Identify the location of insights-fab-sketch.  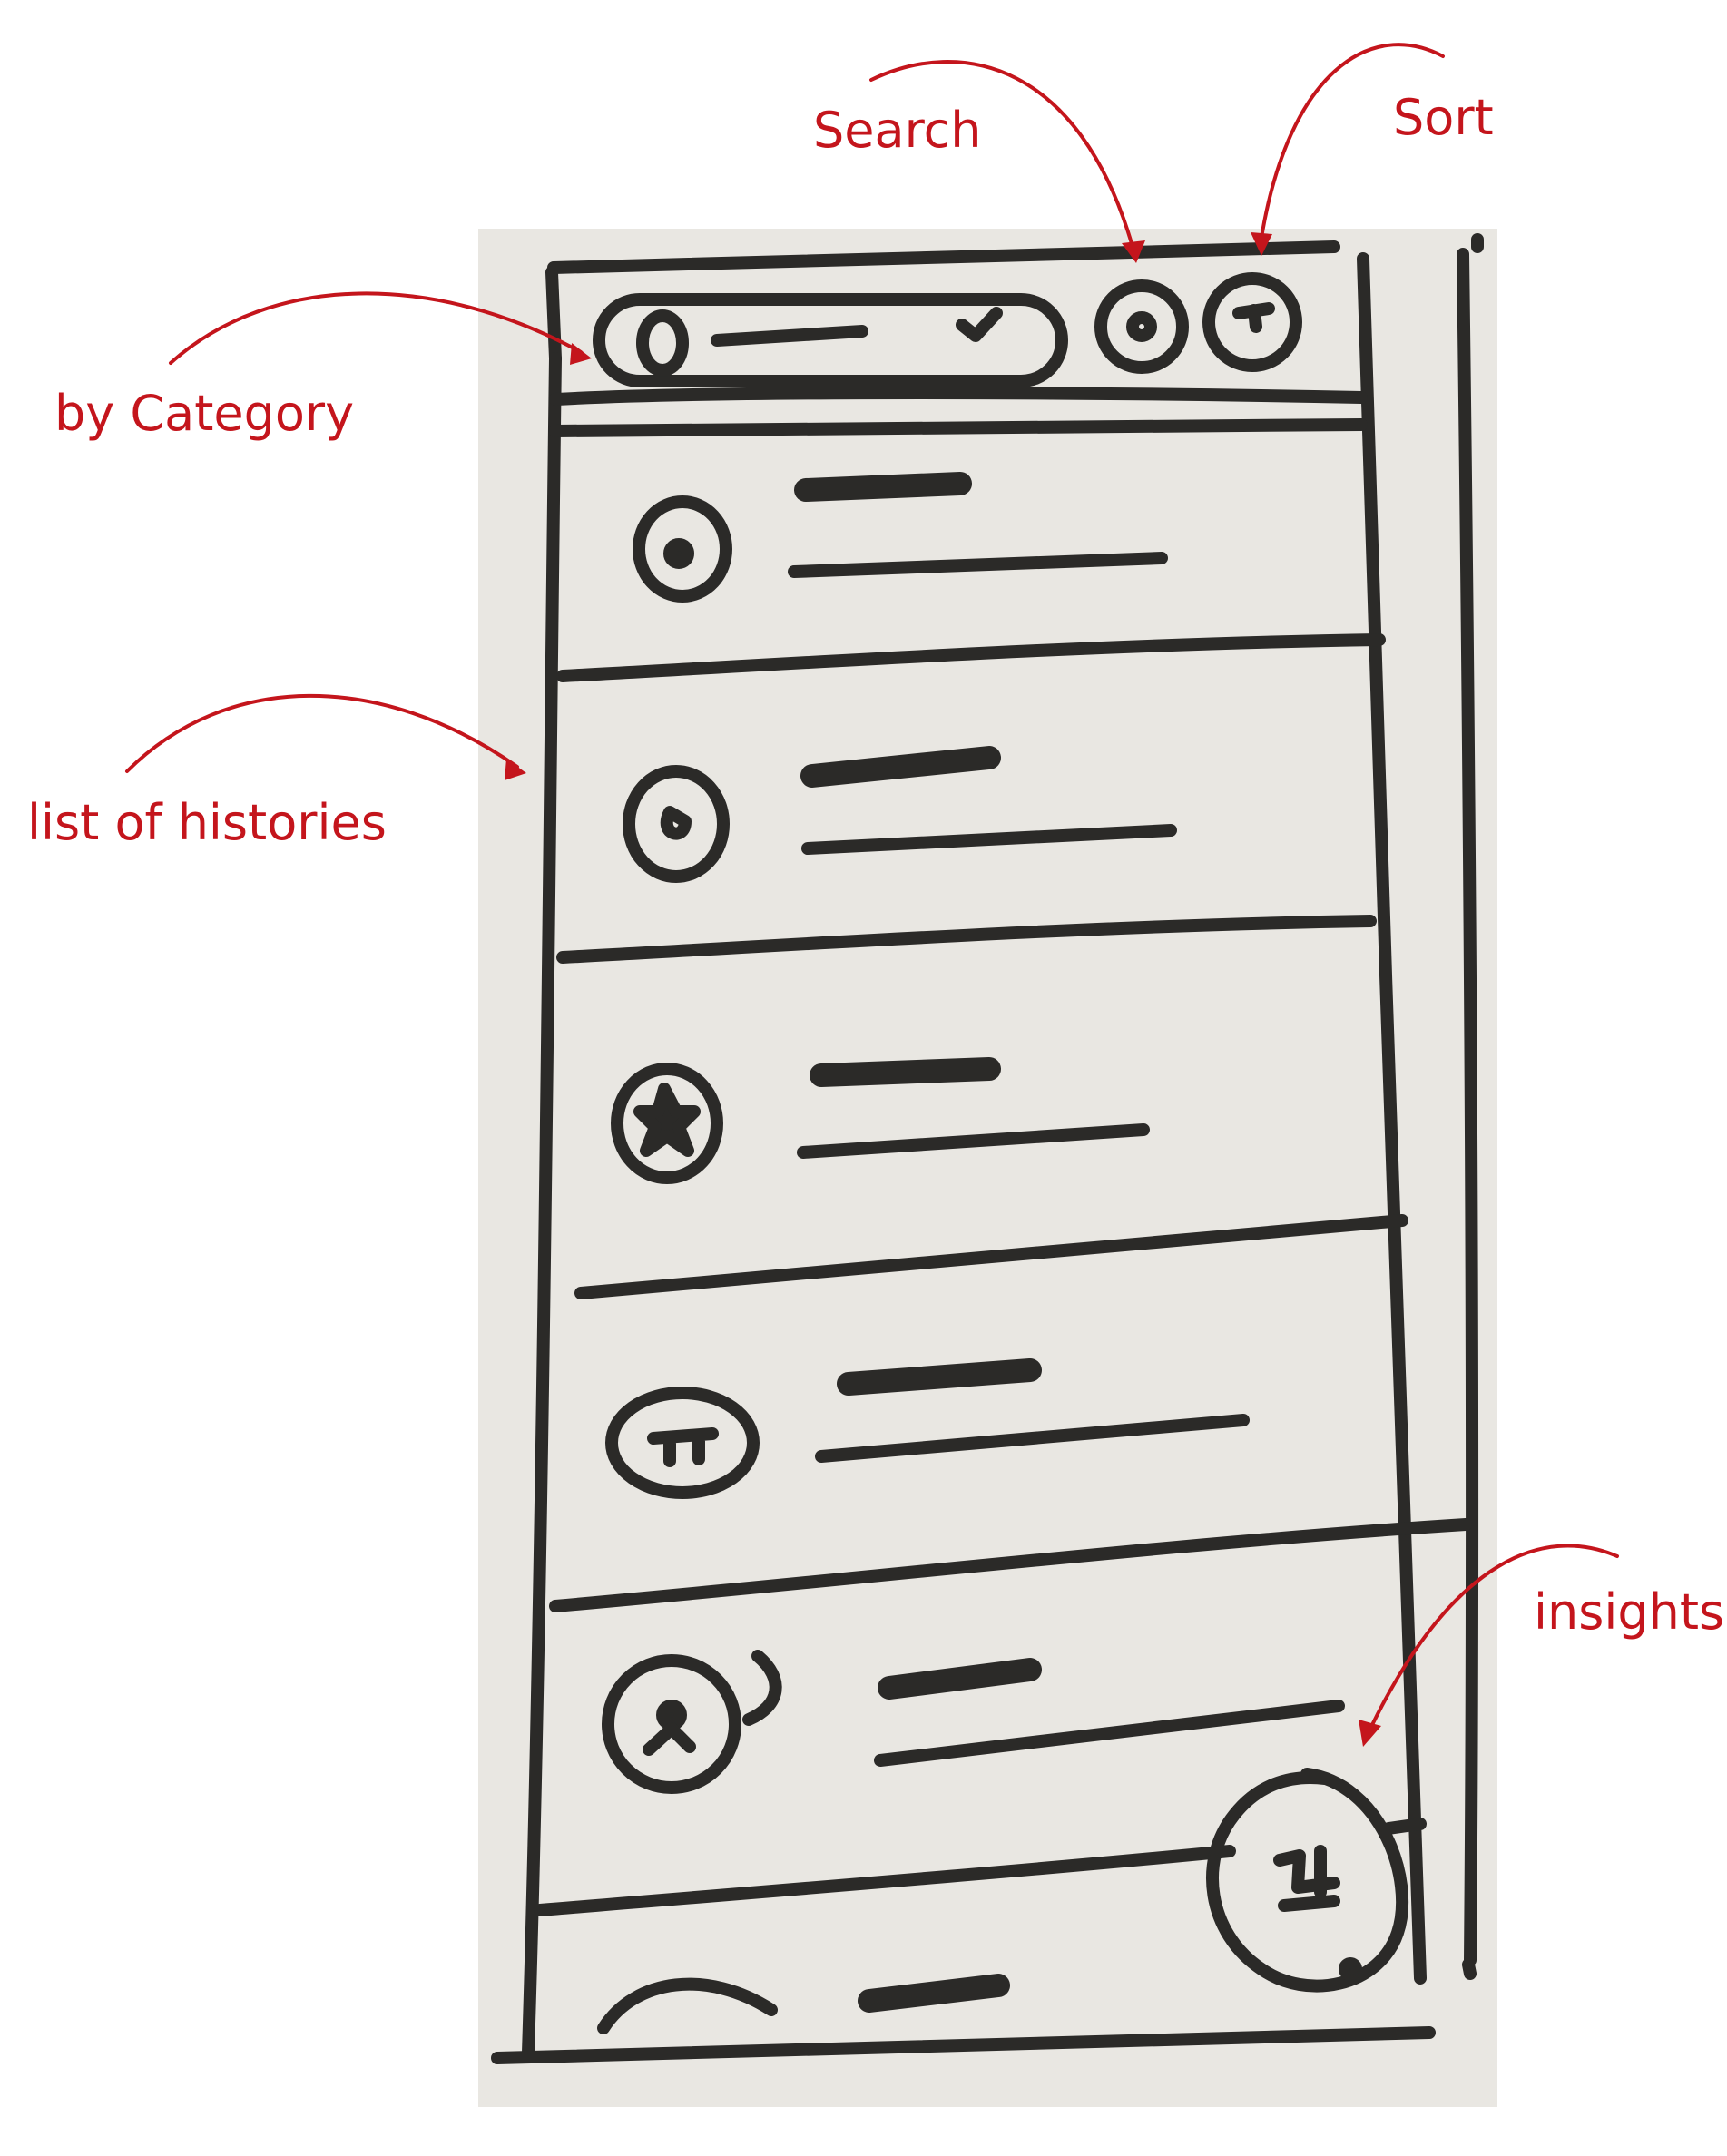
(1307, 1880).